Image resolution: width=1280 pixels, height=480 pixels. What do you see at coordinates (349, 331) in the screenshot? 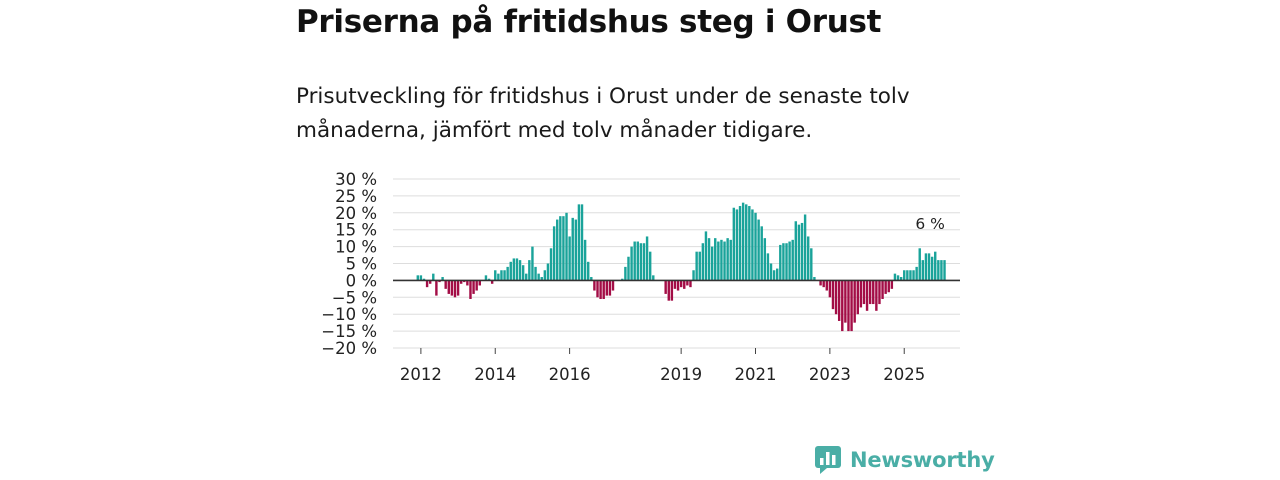
I see `y-tick-label: −15 %` at bounding box center [349, 331].